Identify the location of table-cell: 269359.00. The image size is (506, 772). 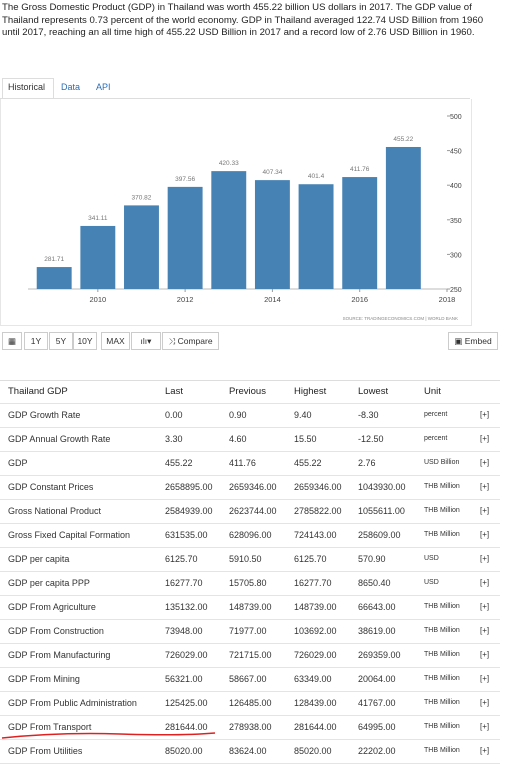
(379, 655).